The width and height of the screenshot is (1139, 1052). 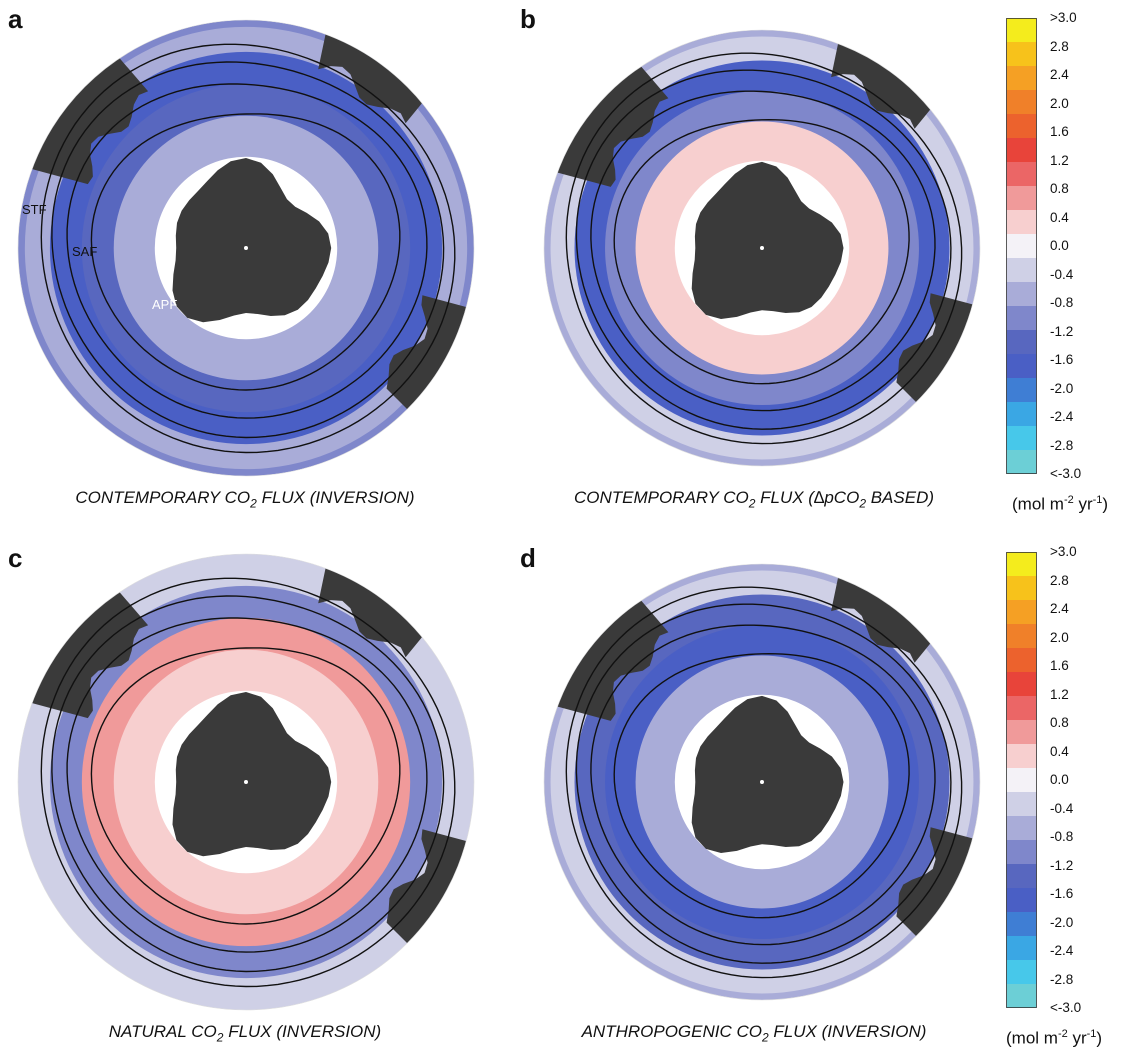 What do you see at coordinates (1021, 246) in the screenshot?
I see `colorbar-top` at bounding box center [1021, 246].